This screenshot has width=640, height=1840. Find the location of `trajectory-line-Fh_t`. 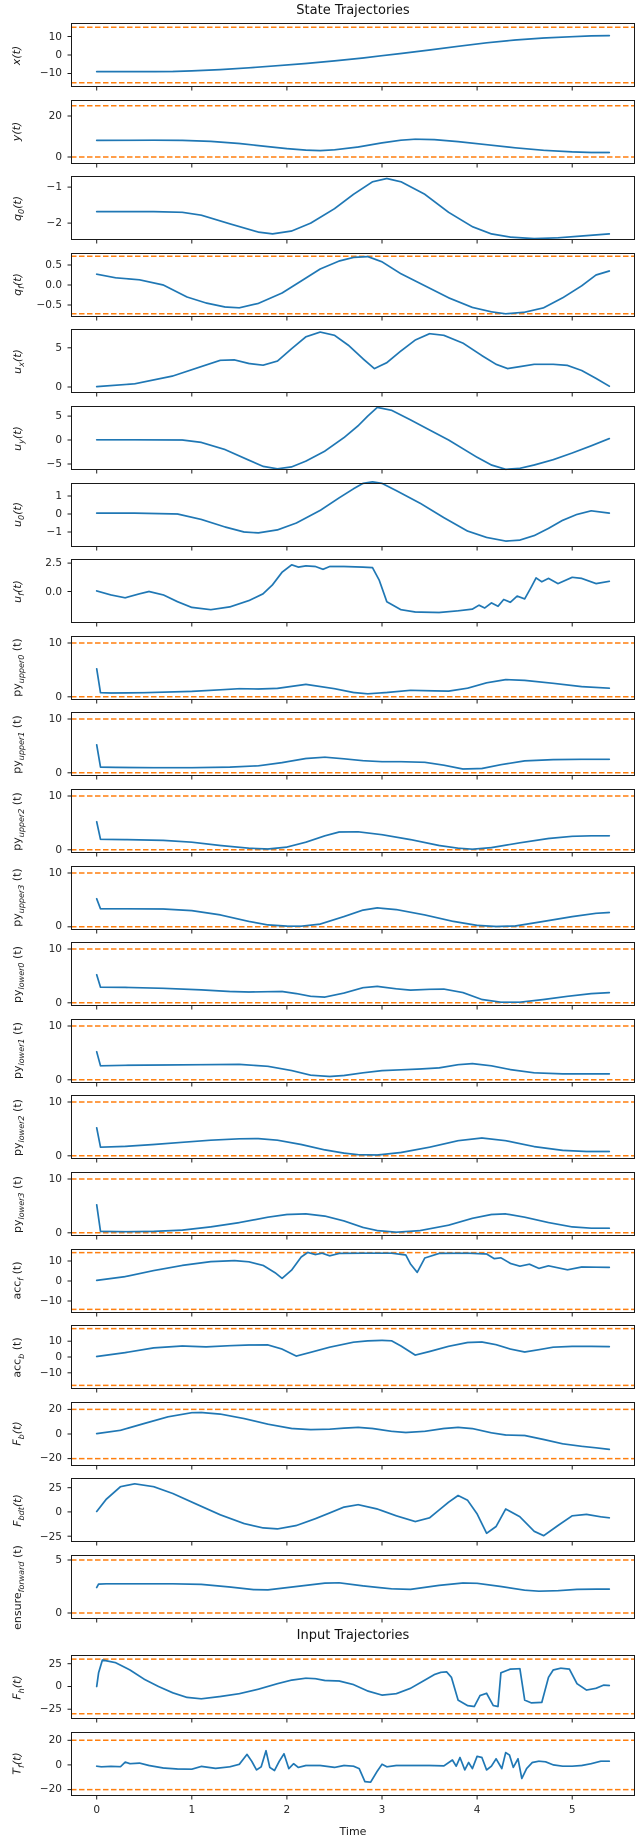

trajectory-line-Fh_t is located at coordinates (353, 1683).